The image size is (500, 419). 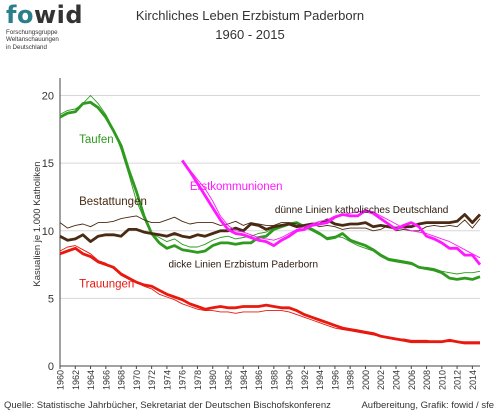 What do you see at coordinates (274, 380) in the screenshot?
I see `x-tick-label: 1988` at bounding box center [274, 380].